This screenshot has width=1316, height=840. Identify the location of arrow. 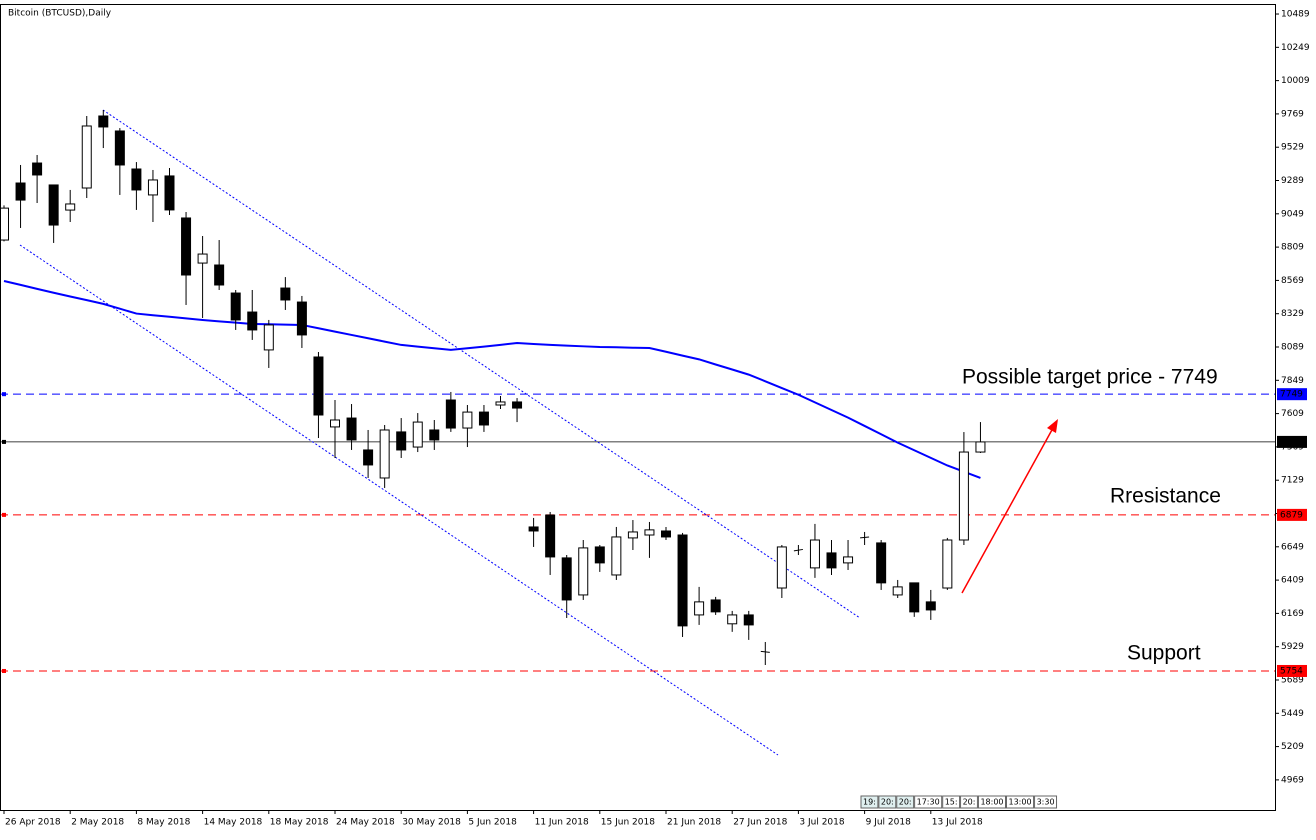
(1007, 510).